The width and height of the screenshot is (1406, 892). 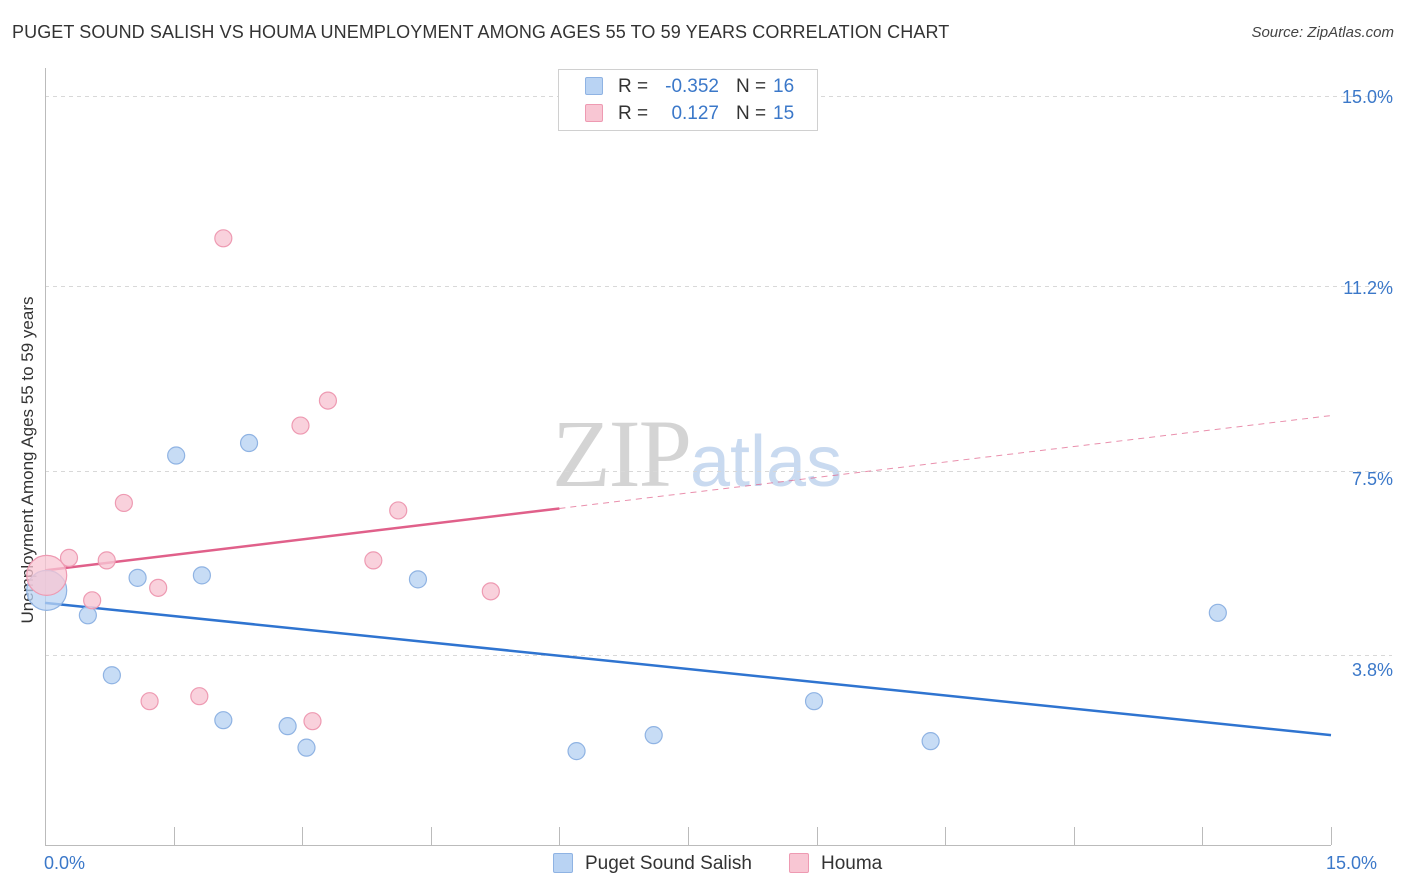 I want to click on y-tick-label-11-2: 11.2%, so click(x=1368, y=288).